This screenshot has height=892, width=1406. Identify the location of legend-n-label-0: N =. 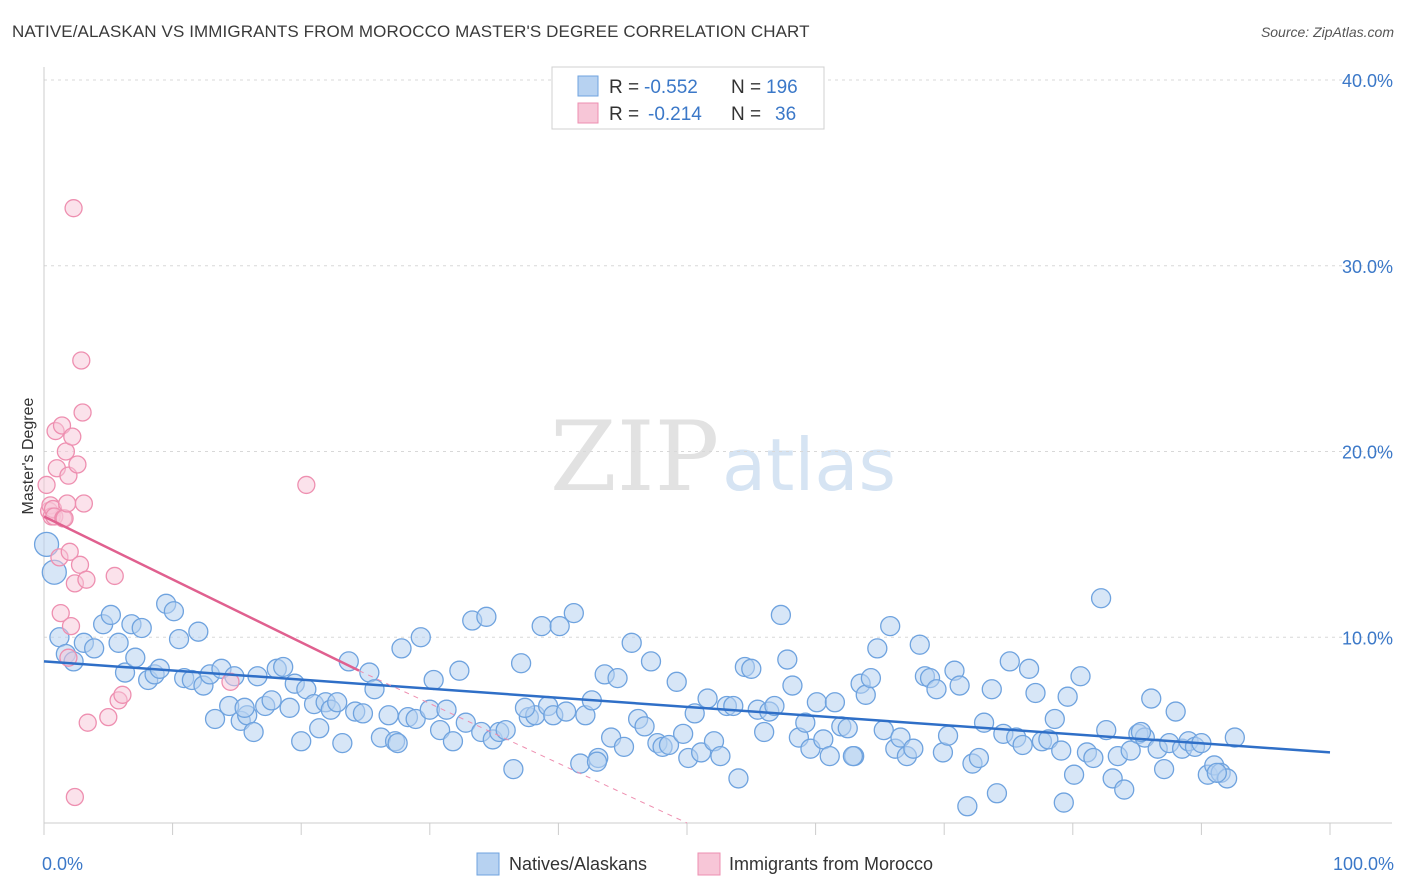
(746, 87).